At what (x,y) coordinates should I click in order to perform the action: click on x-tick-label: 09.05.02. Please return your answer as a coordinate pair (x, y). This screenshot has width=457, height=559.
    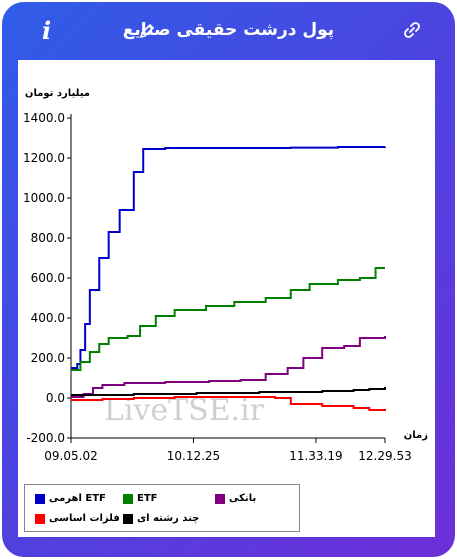
    Looking at the image, I should click on (70, 456).